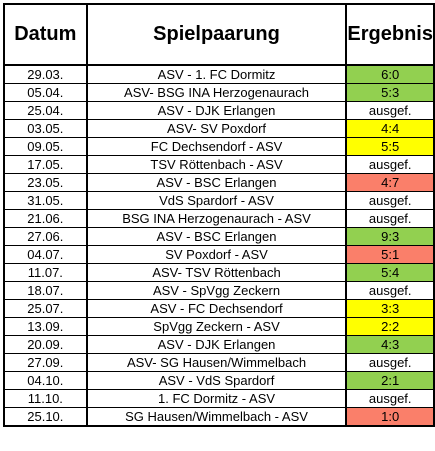 This screenshot has height=451, width=435. I want to click on date-cell: 25.04., so click(45, 110).